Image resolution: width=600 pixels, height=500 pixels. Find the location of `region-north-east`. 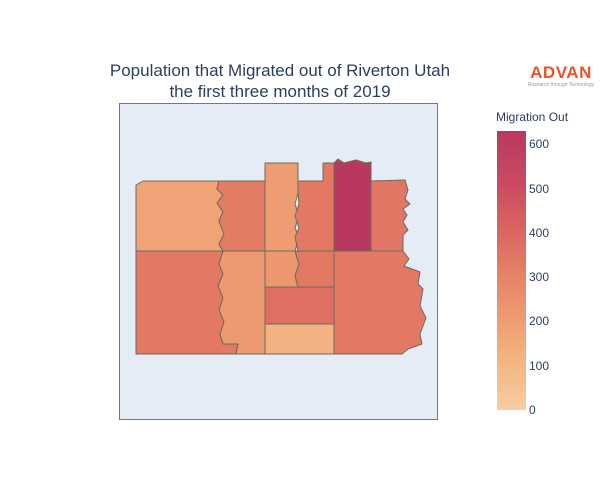

region-north-east is located at coordinates (390, 215).